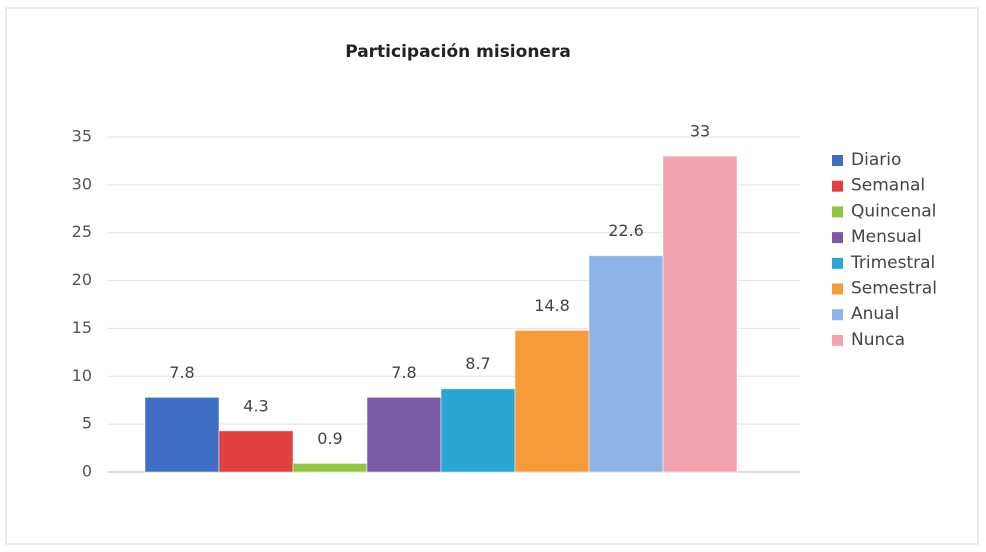 This screenshot has width=986, height=552. I want to click on legend-label: Mensual, so click(886, 237).